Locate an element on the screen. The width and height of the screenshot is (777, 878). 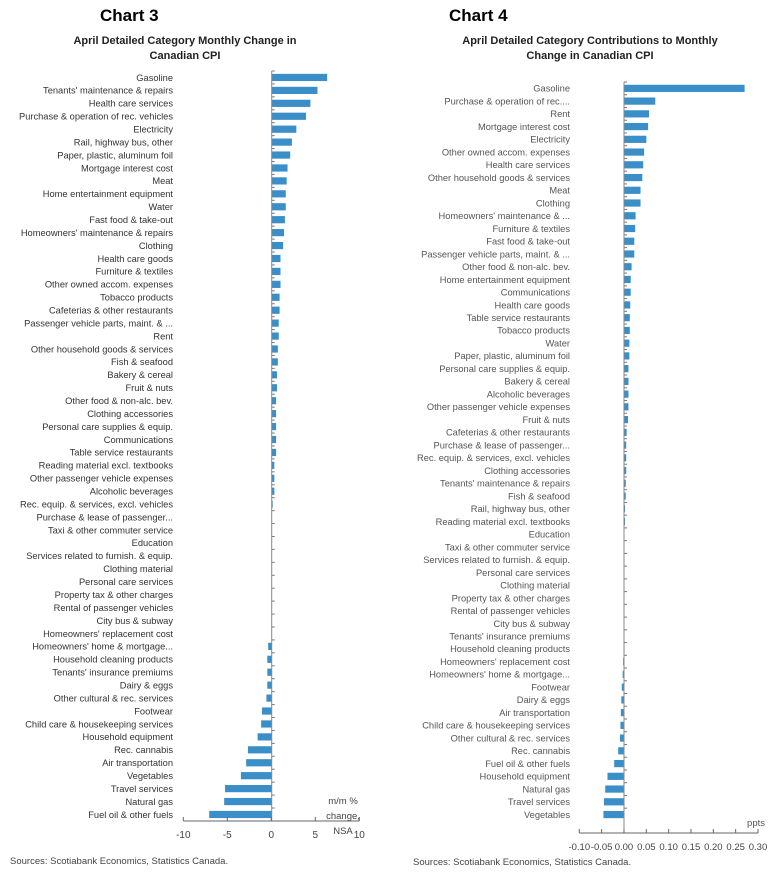
chart3-category-label: Other owned accom. expenses is located at coordinates (109, 285).